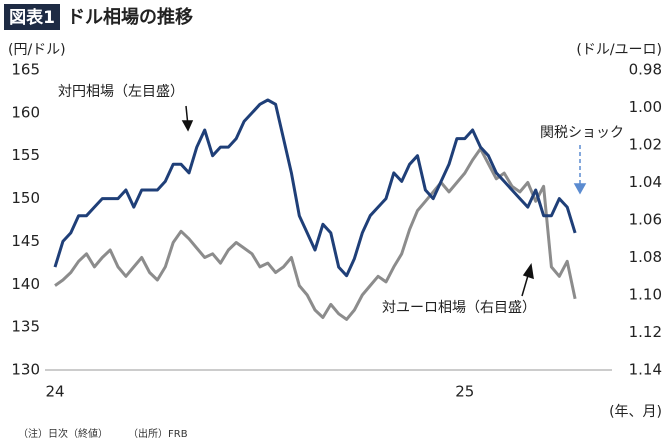  Describe the element at coordinates (25, 327) in the screenshot. I see `y-tick-label: 135` at that location.